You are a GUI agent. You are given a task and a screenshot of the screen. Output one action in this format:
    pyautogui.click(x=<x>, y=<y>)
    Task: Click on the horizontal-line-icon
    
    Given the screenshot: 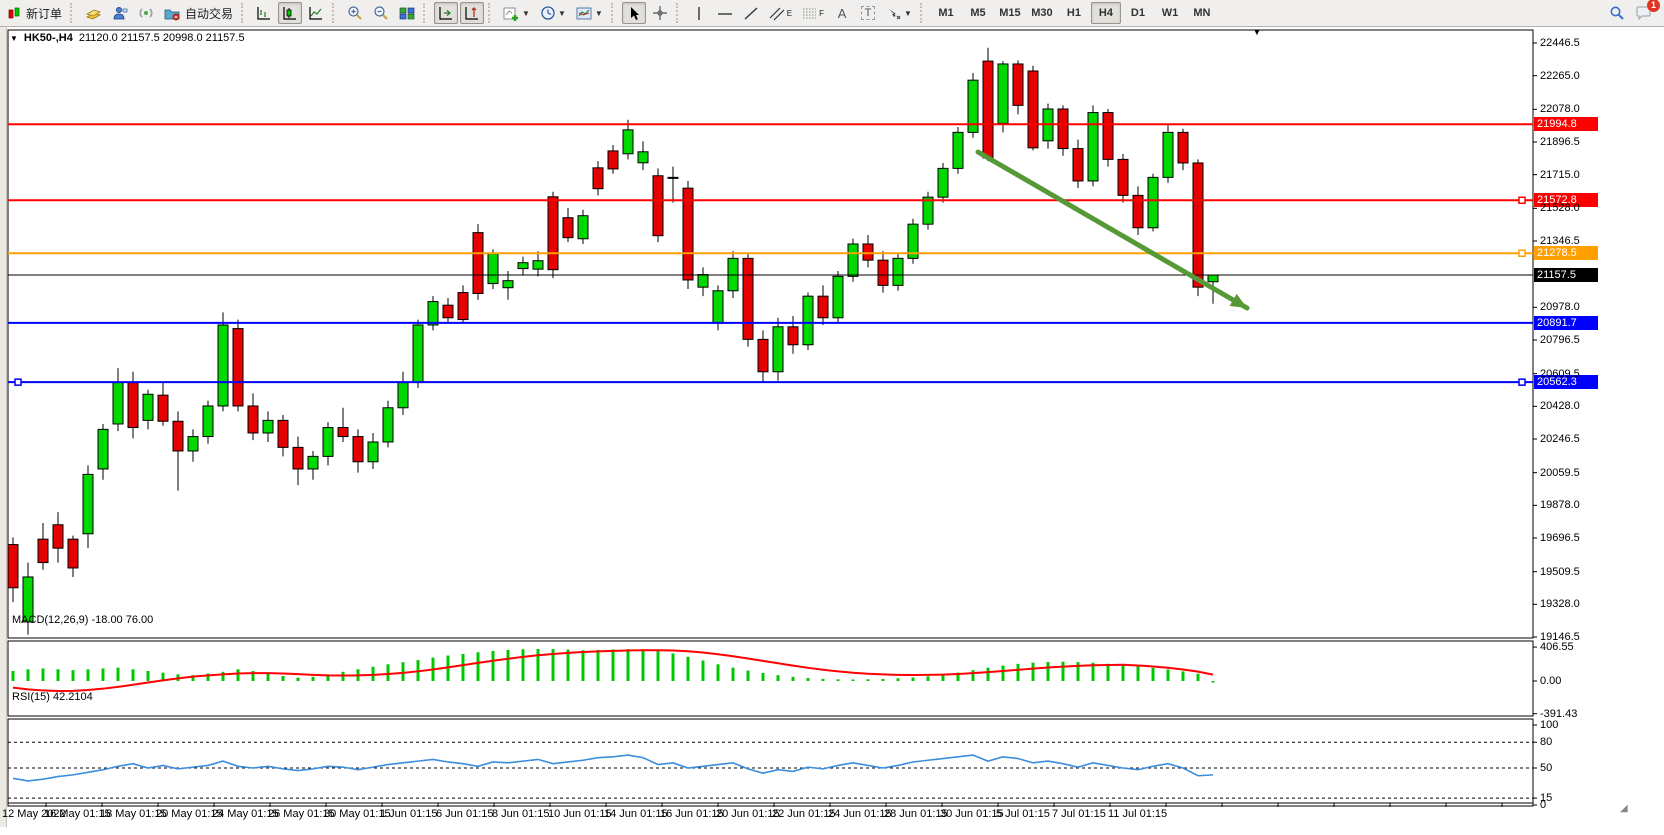 What is the action you would take?
    pyautogui.click(x=724, y=13)
    